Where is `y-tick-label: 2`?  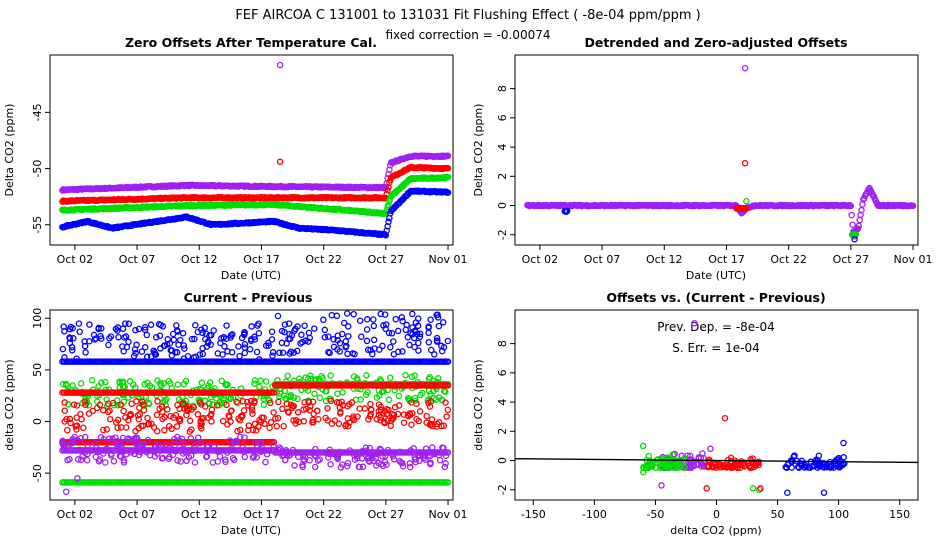 y-tick-label: 2 is located at coordinates (502, 431).